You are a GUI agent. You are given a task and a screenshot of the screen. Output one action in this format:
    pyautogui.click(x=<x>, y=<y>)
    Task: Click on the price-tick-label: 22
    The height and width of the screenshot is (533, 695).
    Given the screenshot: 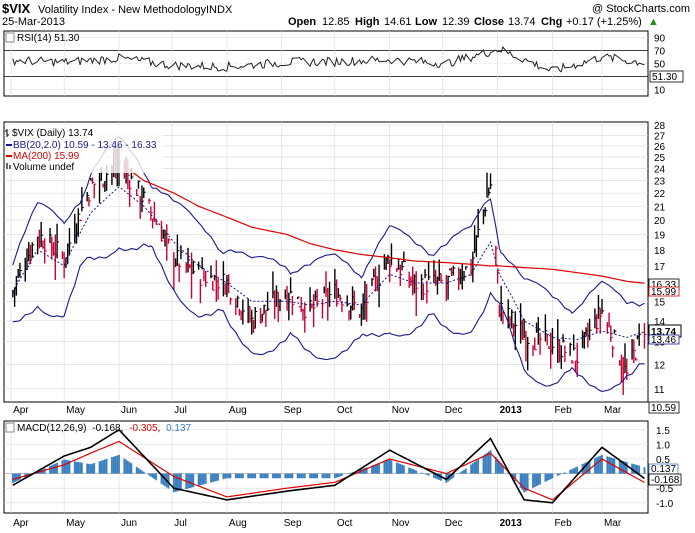 What is the action you would take?
    pyautogui.click(x=660, y=194)
    